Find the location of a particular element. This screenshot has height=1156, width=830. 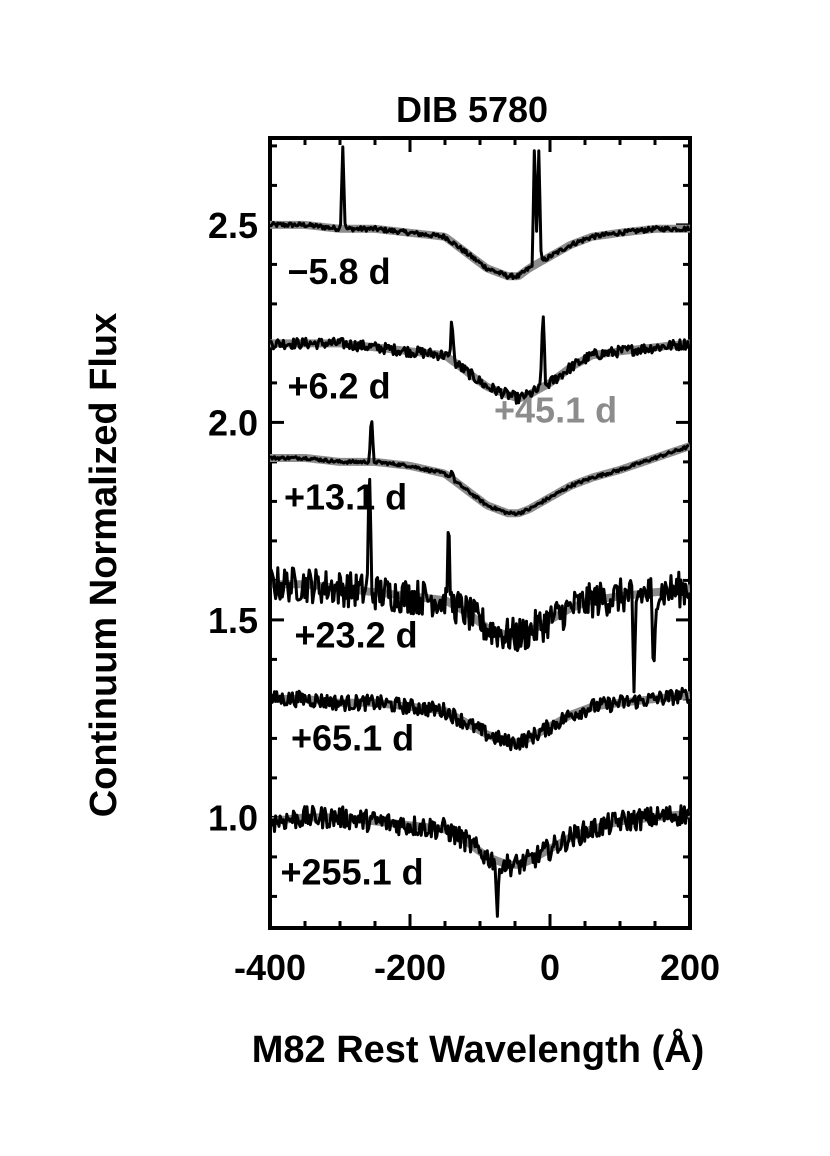

y-tick-label: 2.0 is located at coordinates (233, 422).